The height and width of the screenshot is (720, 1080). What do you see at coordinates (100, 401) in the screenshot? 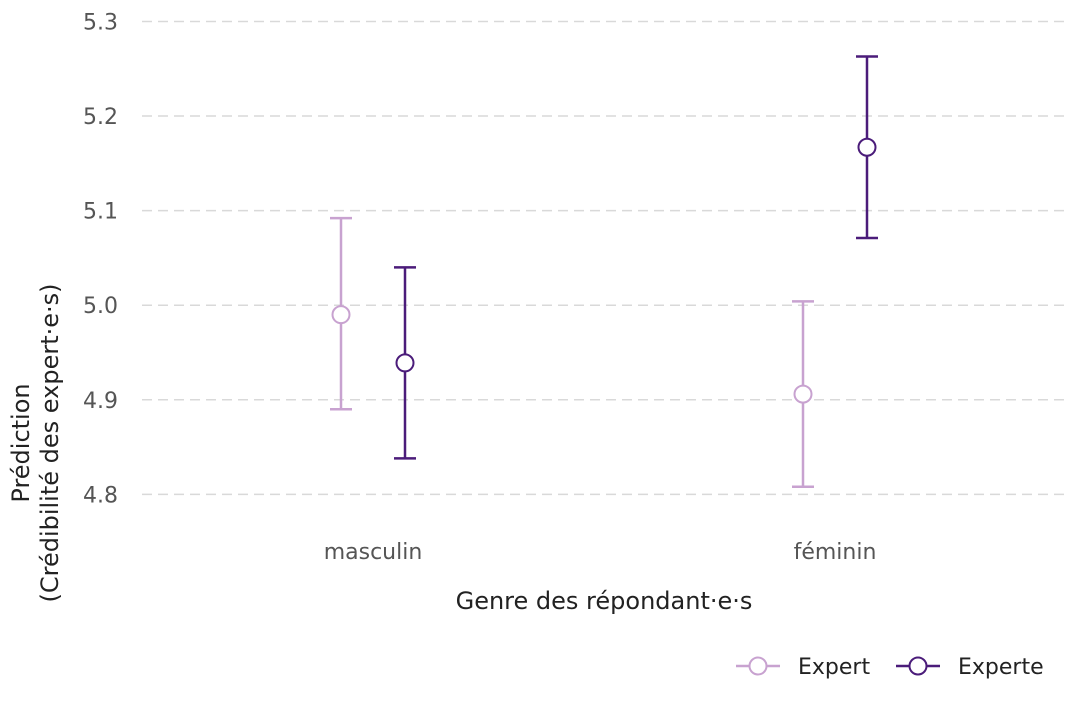
I see `y-tick-label: 4.9` at bounding box center [100, 401].